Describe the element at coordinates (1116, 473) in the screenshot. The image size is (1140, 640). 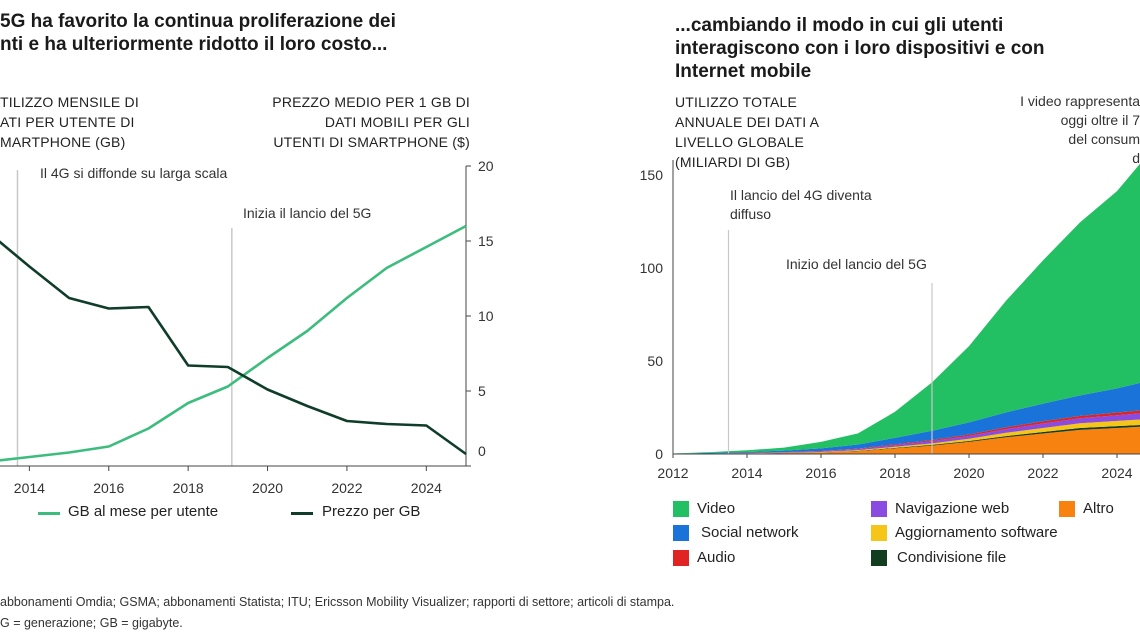
I see `area-x-tick-label-2024: 2024` at that location.